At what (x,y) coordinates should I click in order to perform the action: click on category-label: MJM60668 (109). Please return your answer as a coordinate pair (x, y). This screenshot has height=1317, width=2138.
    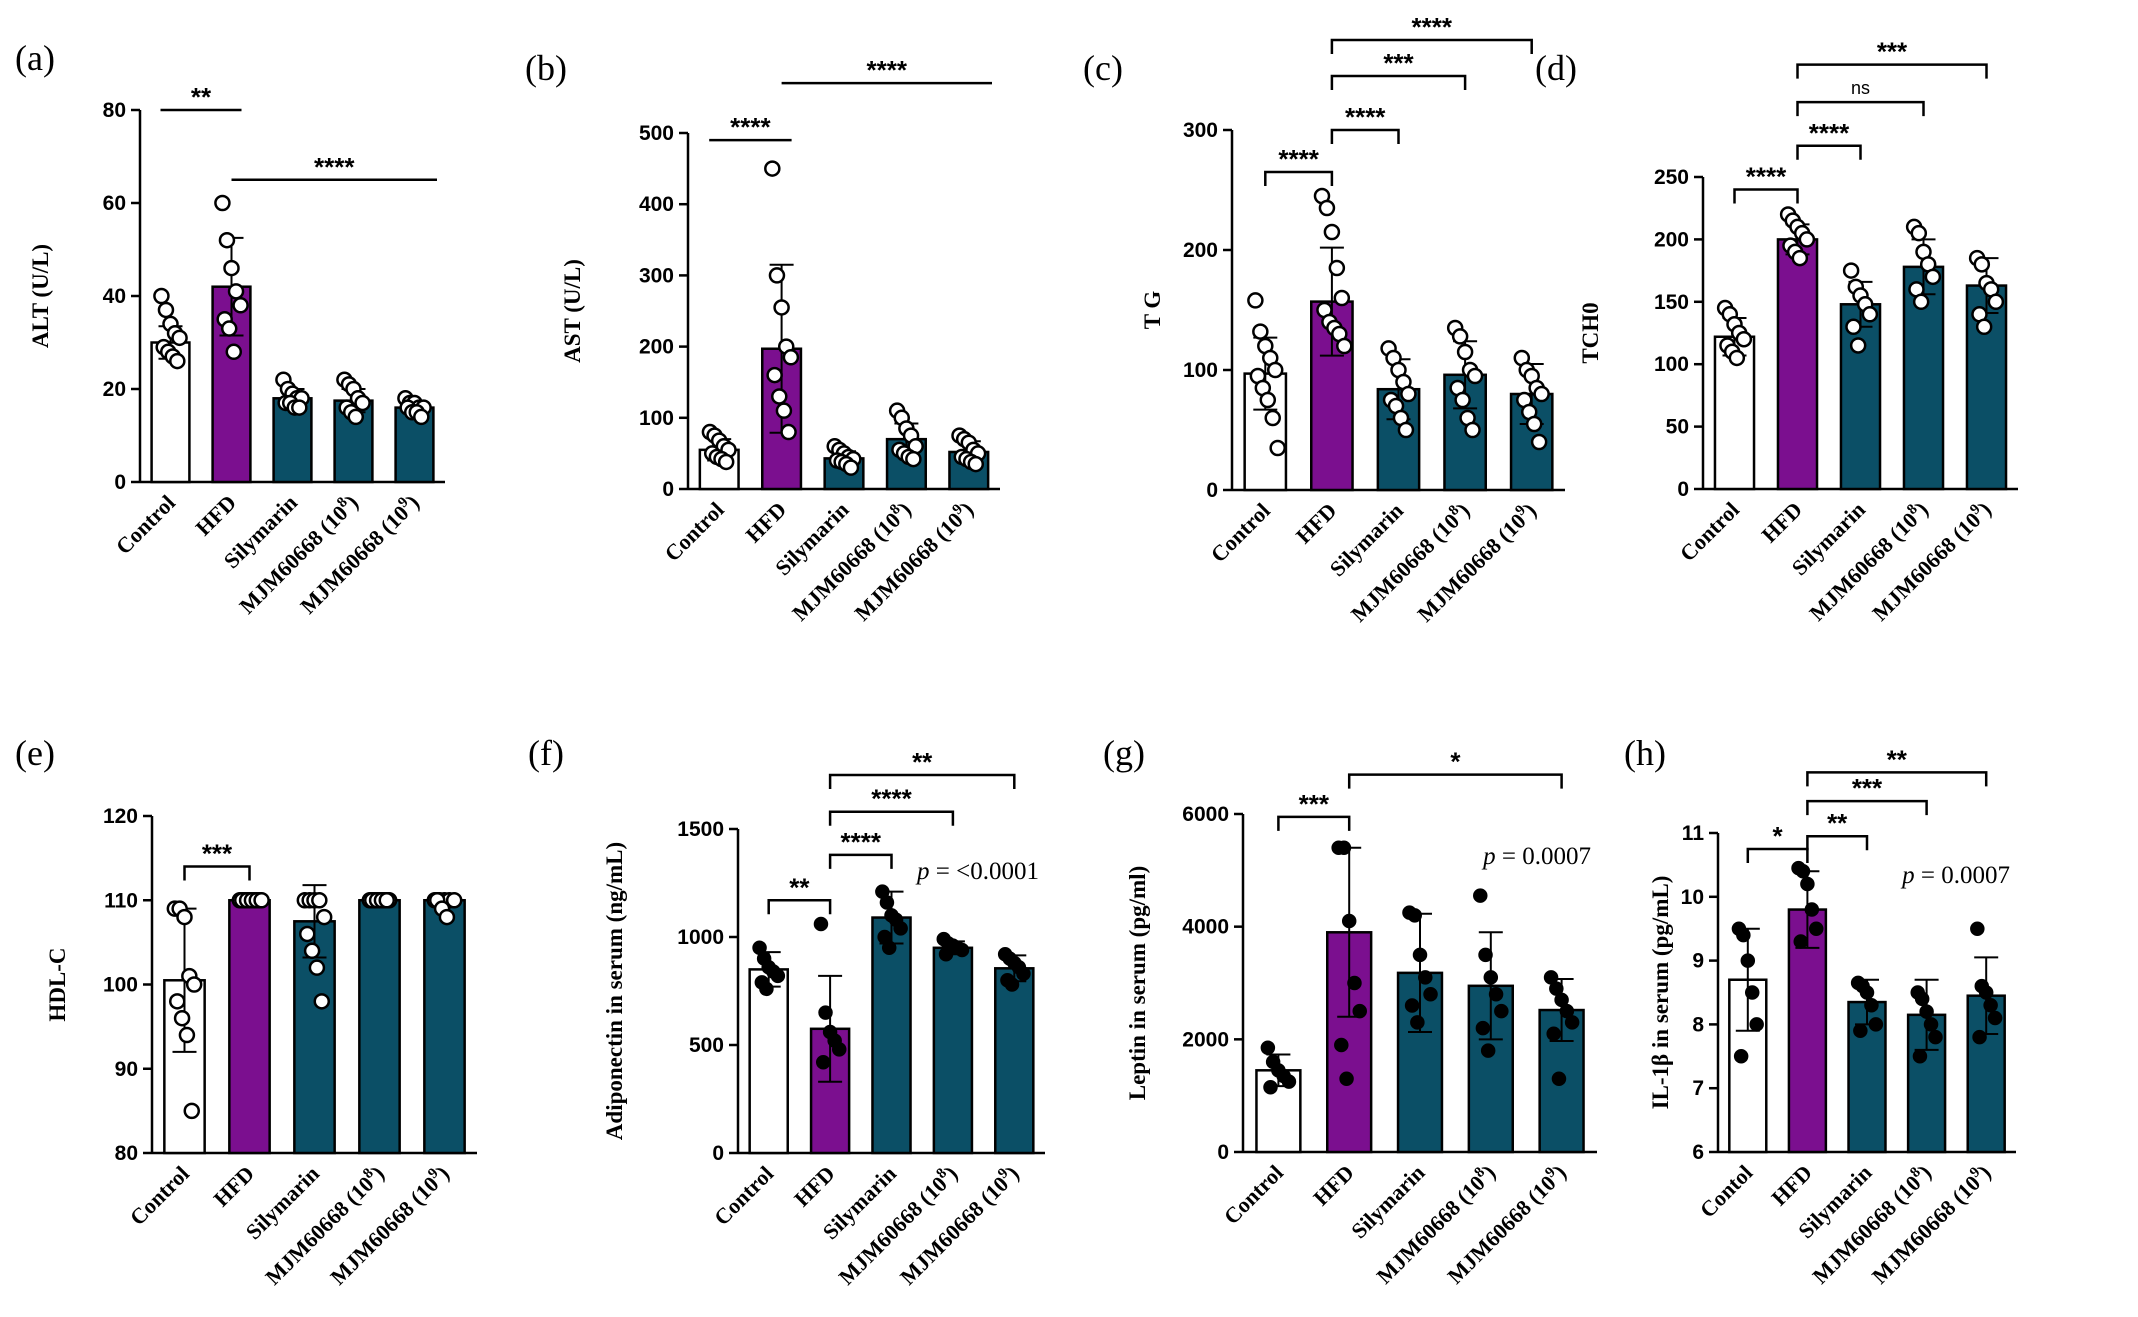
    Looking at the image, I should click on (390, 1225).